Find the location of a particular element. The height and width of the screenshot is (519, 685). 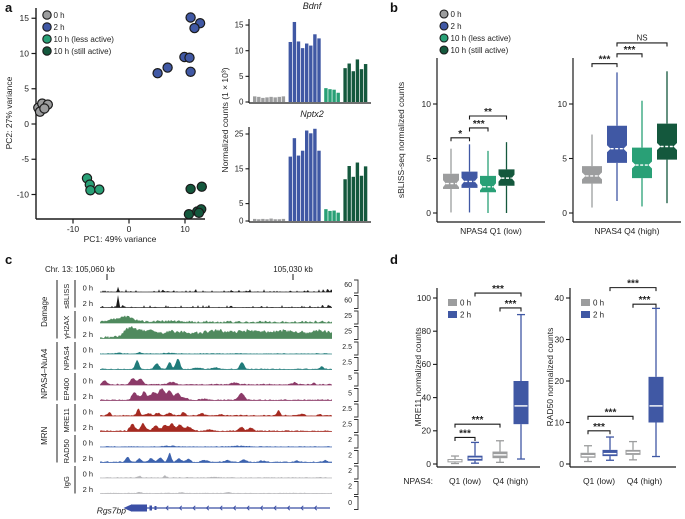

pca-y-tick: -5 is located at coordinates (25, 159).